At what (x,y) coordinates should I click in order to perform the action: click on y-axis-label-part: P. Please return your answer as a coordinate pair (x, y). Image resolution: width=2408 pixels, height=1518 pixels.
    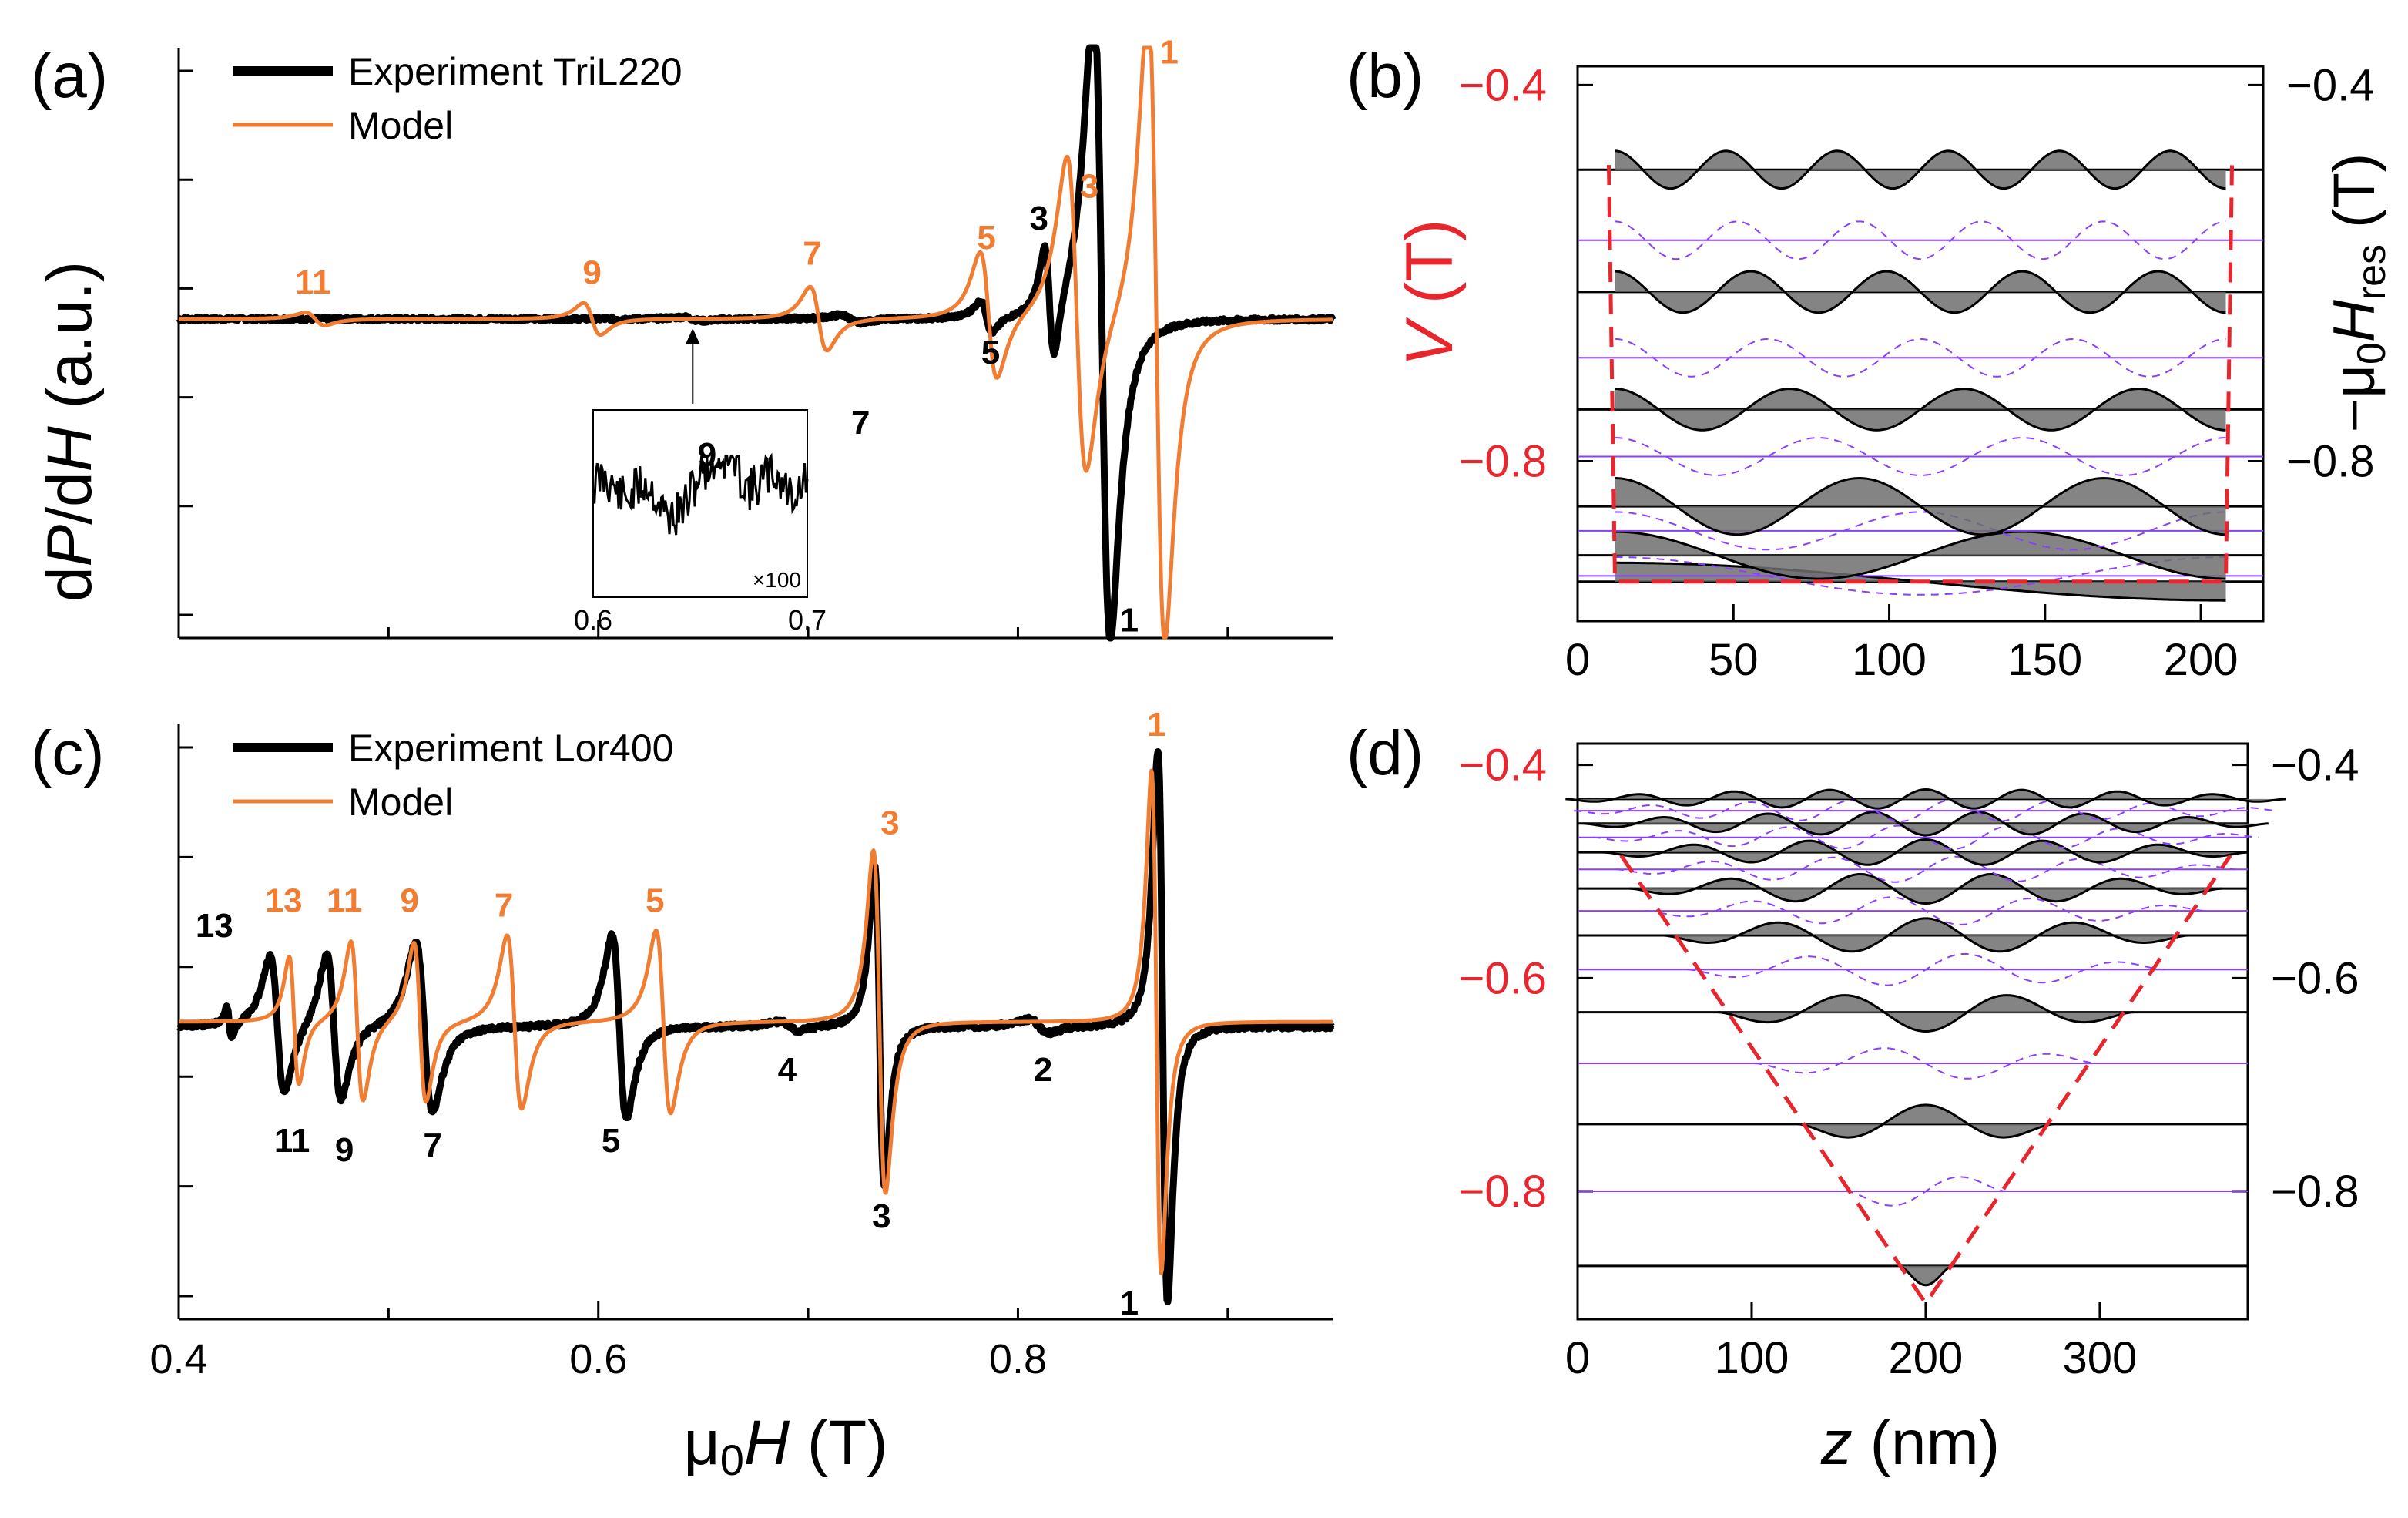
    Looking at the image, I should click on (70, 545).